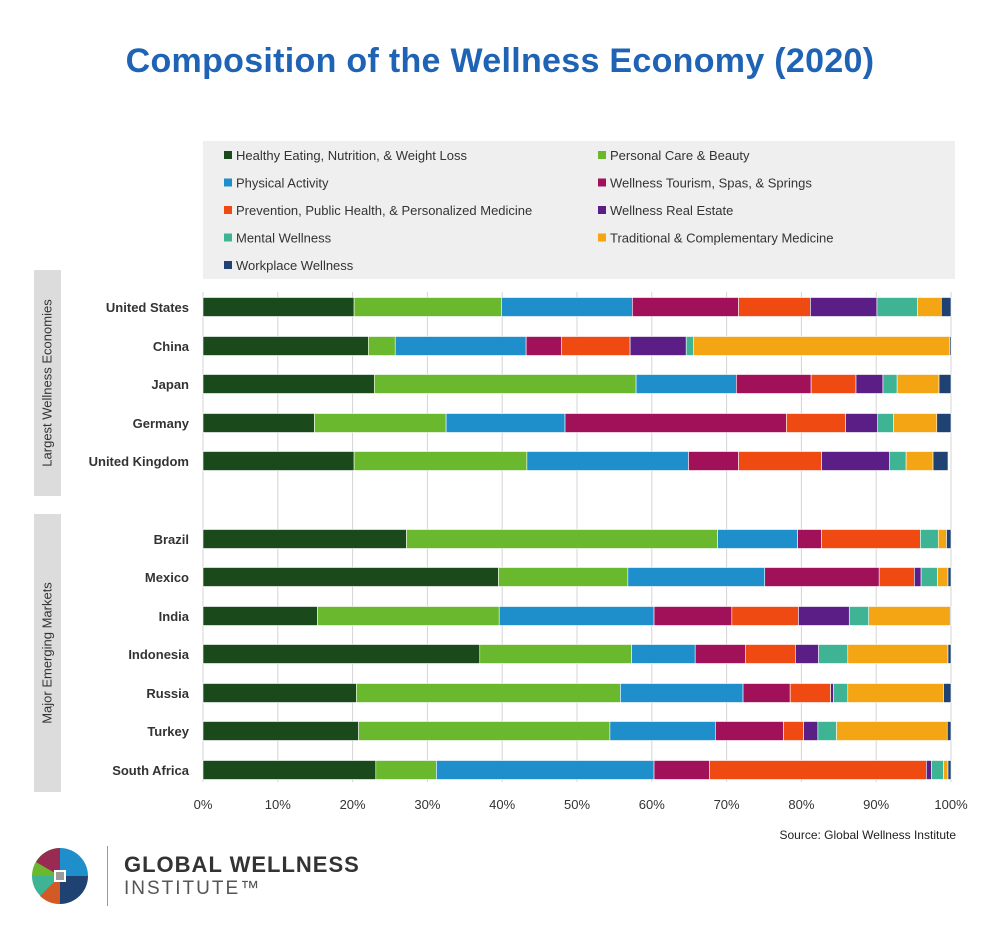  I want to click on category-label: South Africa, so click(151, 770).